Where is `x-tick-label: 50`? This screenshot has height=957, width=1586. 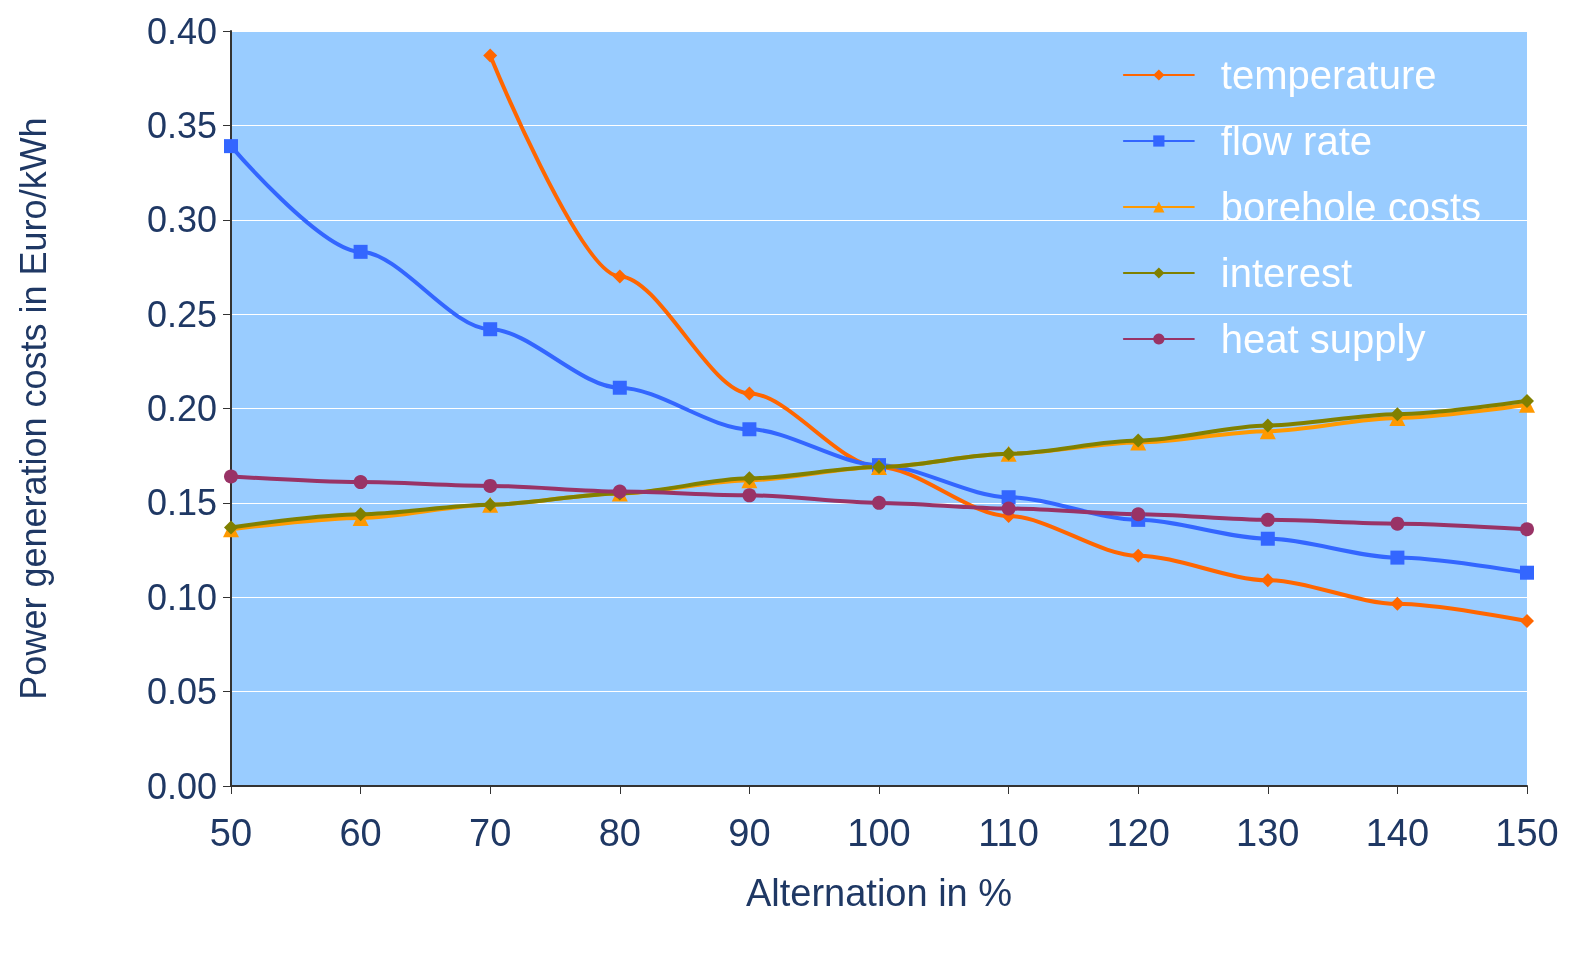
x-tick-label: 50 is located at coordinates (231, 833).